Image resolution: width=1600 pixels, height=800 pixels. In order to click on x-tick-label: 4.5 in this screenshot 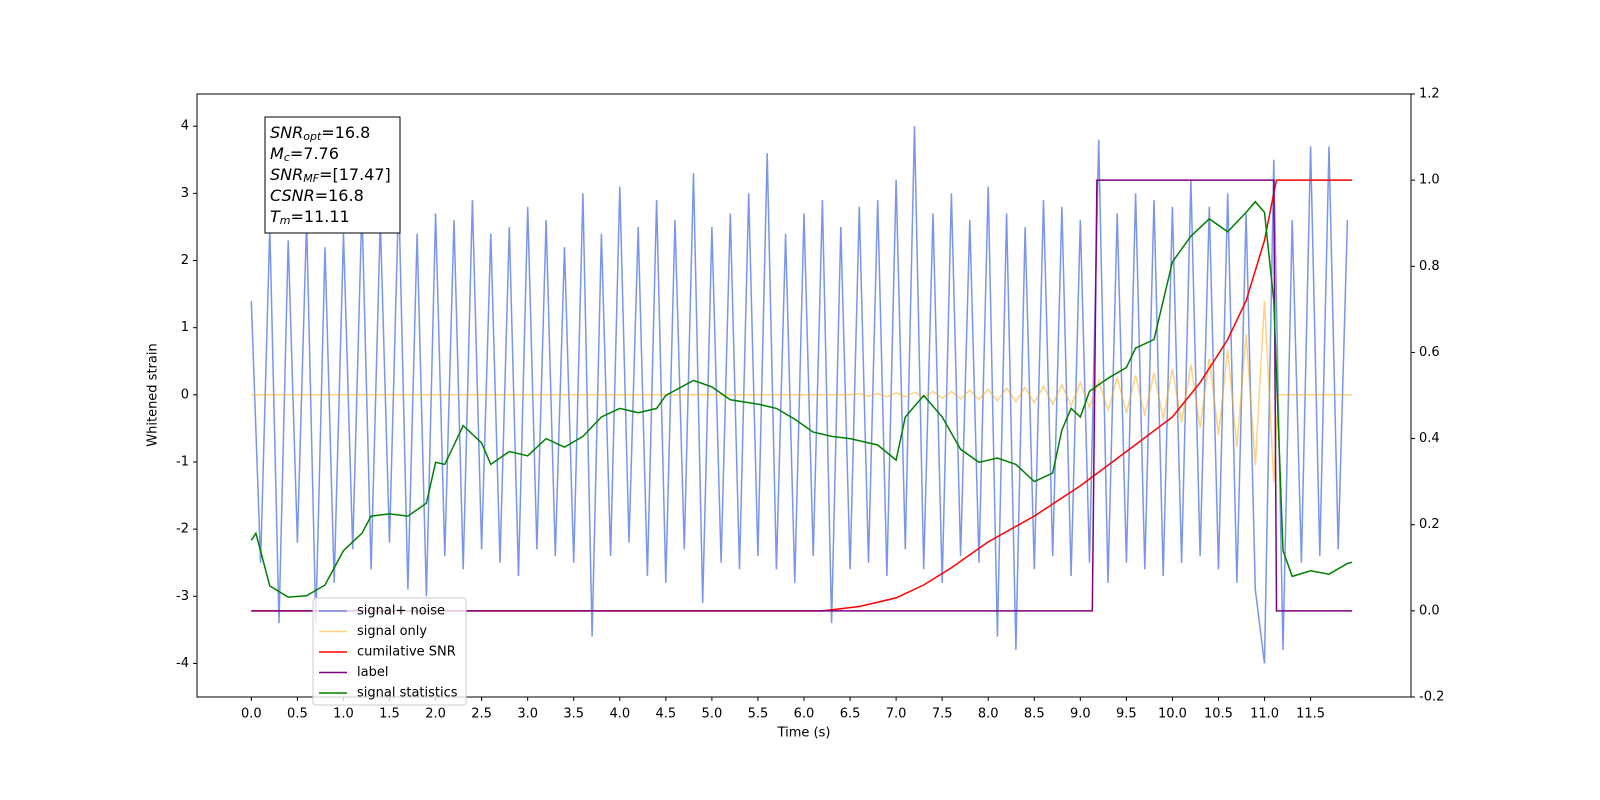, I will do `click(665, 714)`.